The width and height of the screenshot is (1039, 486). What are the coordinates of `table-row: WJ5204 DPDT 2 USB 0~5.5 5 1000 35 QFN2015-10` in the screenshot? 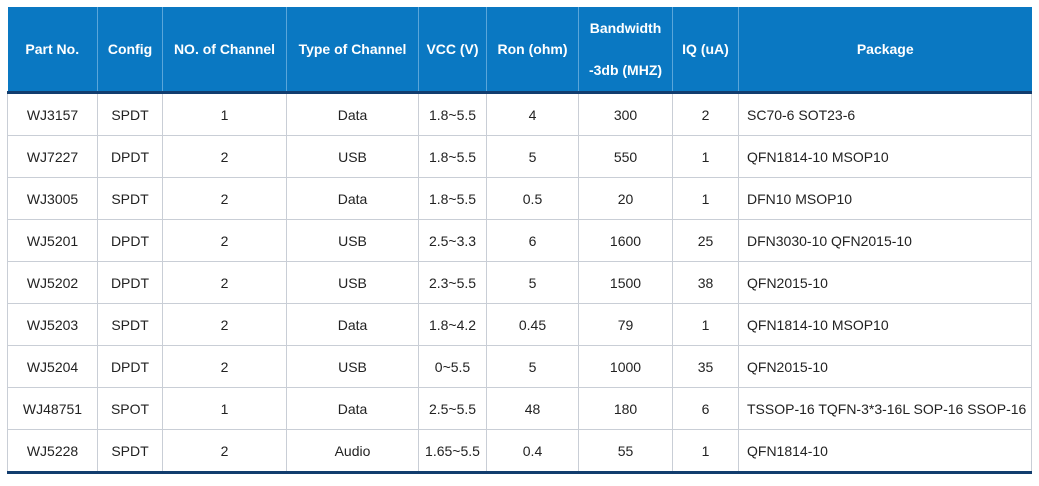 It's located at (519, 366).